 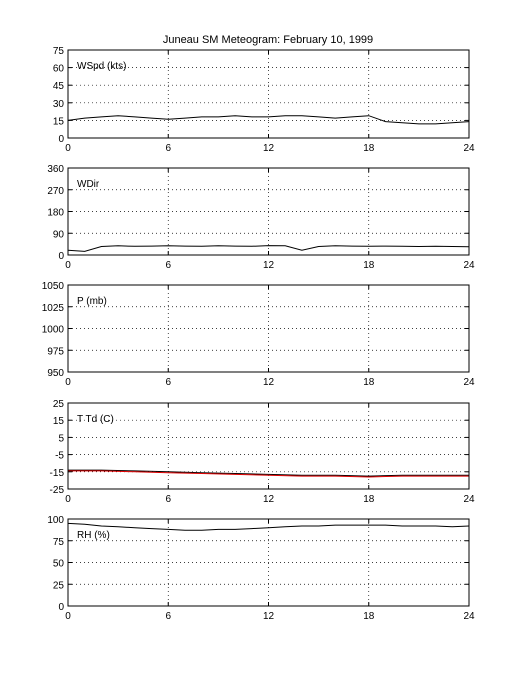 I want to click on y-tick-label: 45, so click(x=59, y=86).